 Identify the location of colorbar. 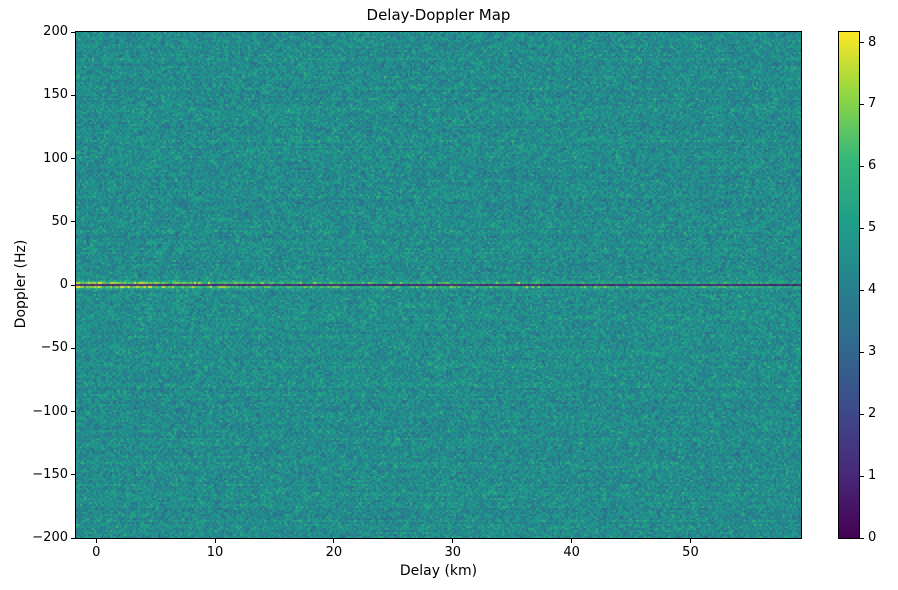
(849, 285).